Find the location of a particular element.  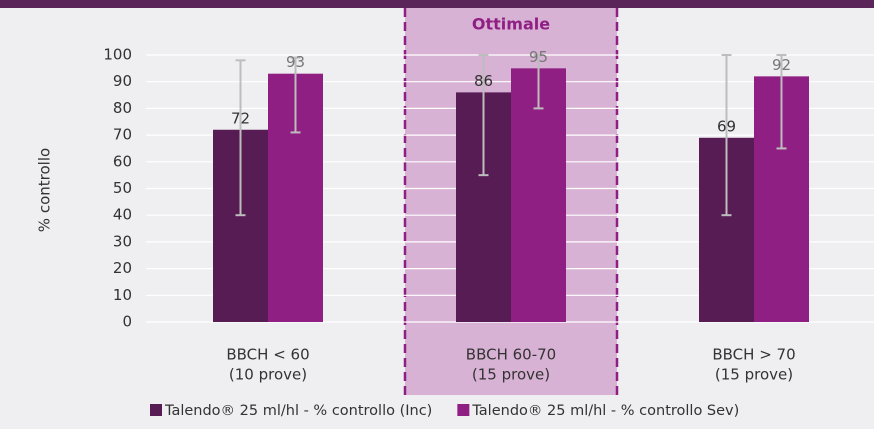

data-label: 86 is located at coordinates (483, 81).